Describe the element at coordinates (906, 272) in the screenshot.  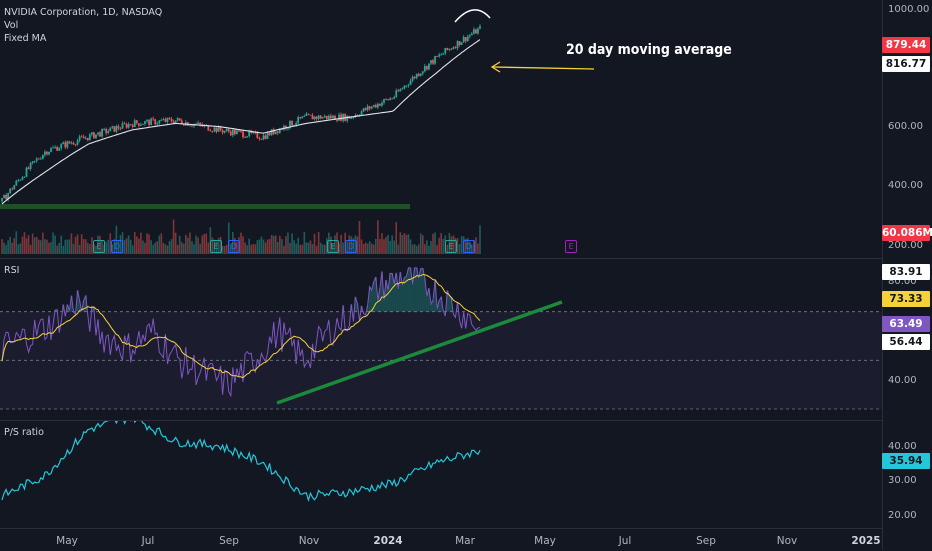
I see `rsi-high-tag: 83.91` at that location.